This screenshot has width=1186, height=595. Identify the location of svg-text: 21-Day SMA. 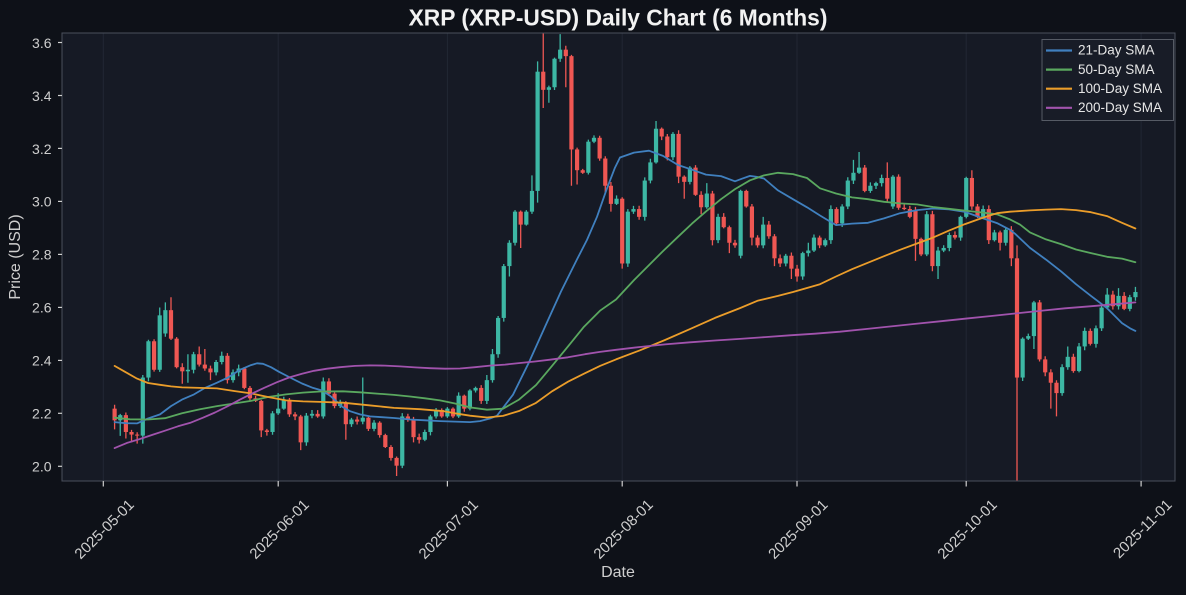
(1116, 50).